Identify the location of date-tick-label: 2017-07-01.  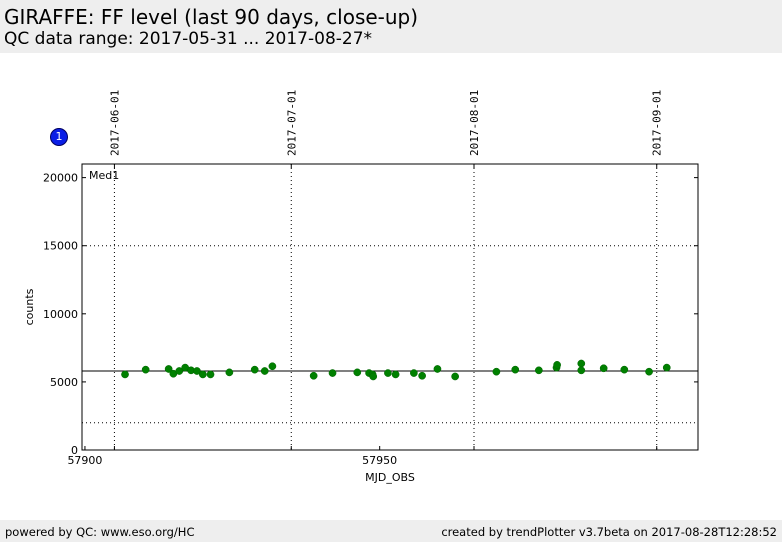
(291, 123).